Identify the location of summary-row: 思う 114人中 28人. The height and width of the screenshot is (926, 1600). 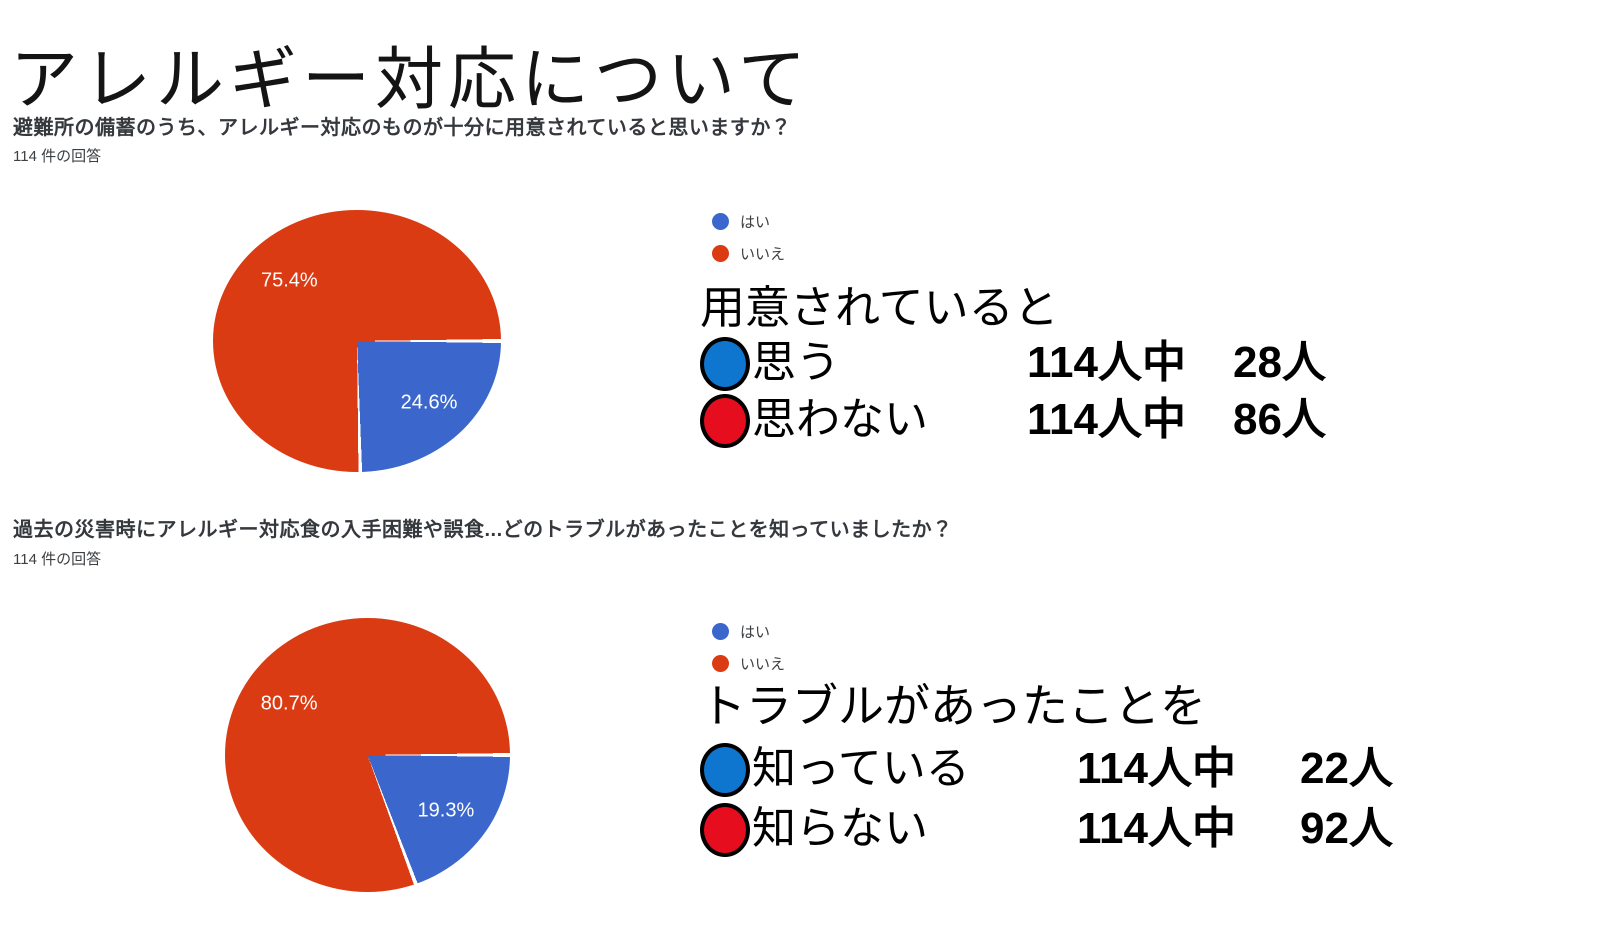
(1060, 365).